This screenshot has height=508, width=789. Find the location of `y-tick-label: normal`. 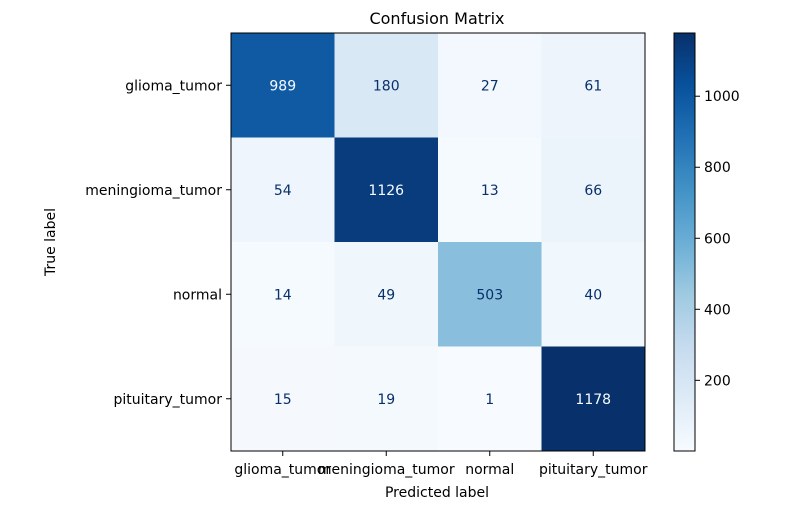

y-tick-label: normal is located at coordinates (197, 295).